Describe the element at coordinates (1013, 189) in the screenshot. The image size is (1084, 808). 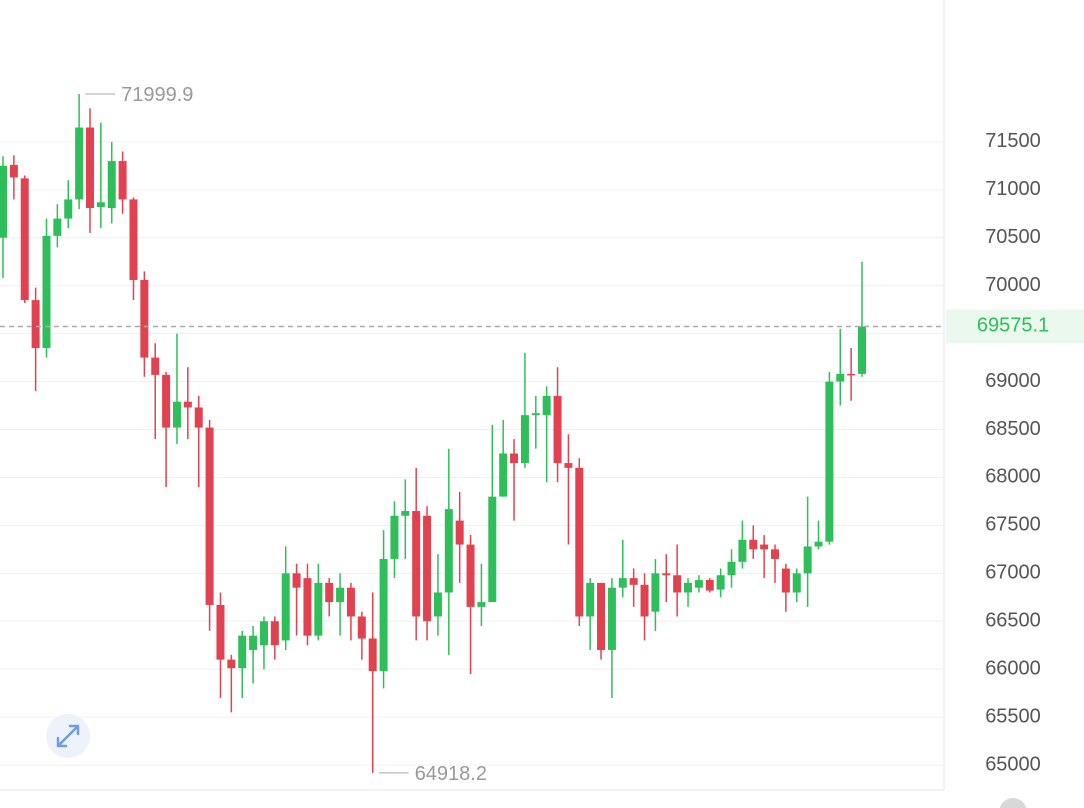
I see `y-tick-label: 71000` at that location.